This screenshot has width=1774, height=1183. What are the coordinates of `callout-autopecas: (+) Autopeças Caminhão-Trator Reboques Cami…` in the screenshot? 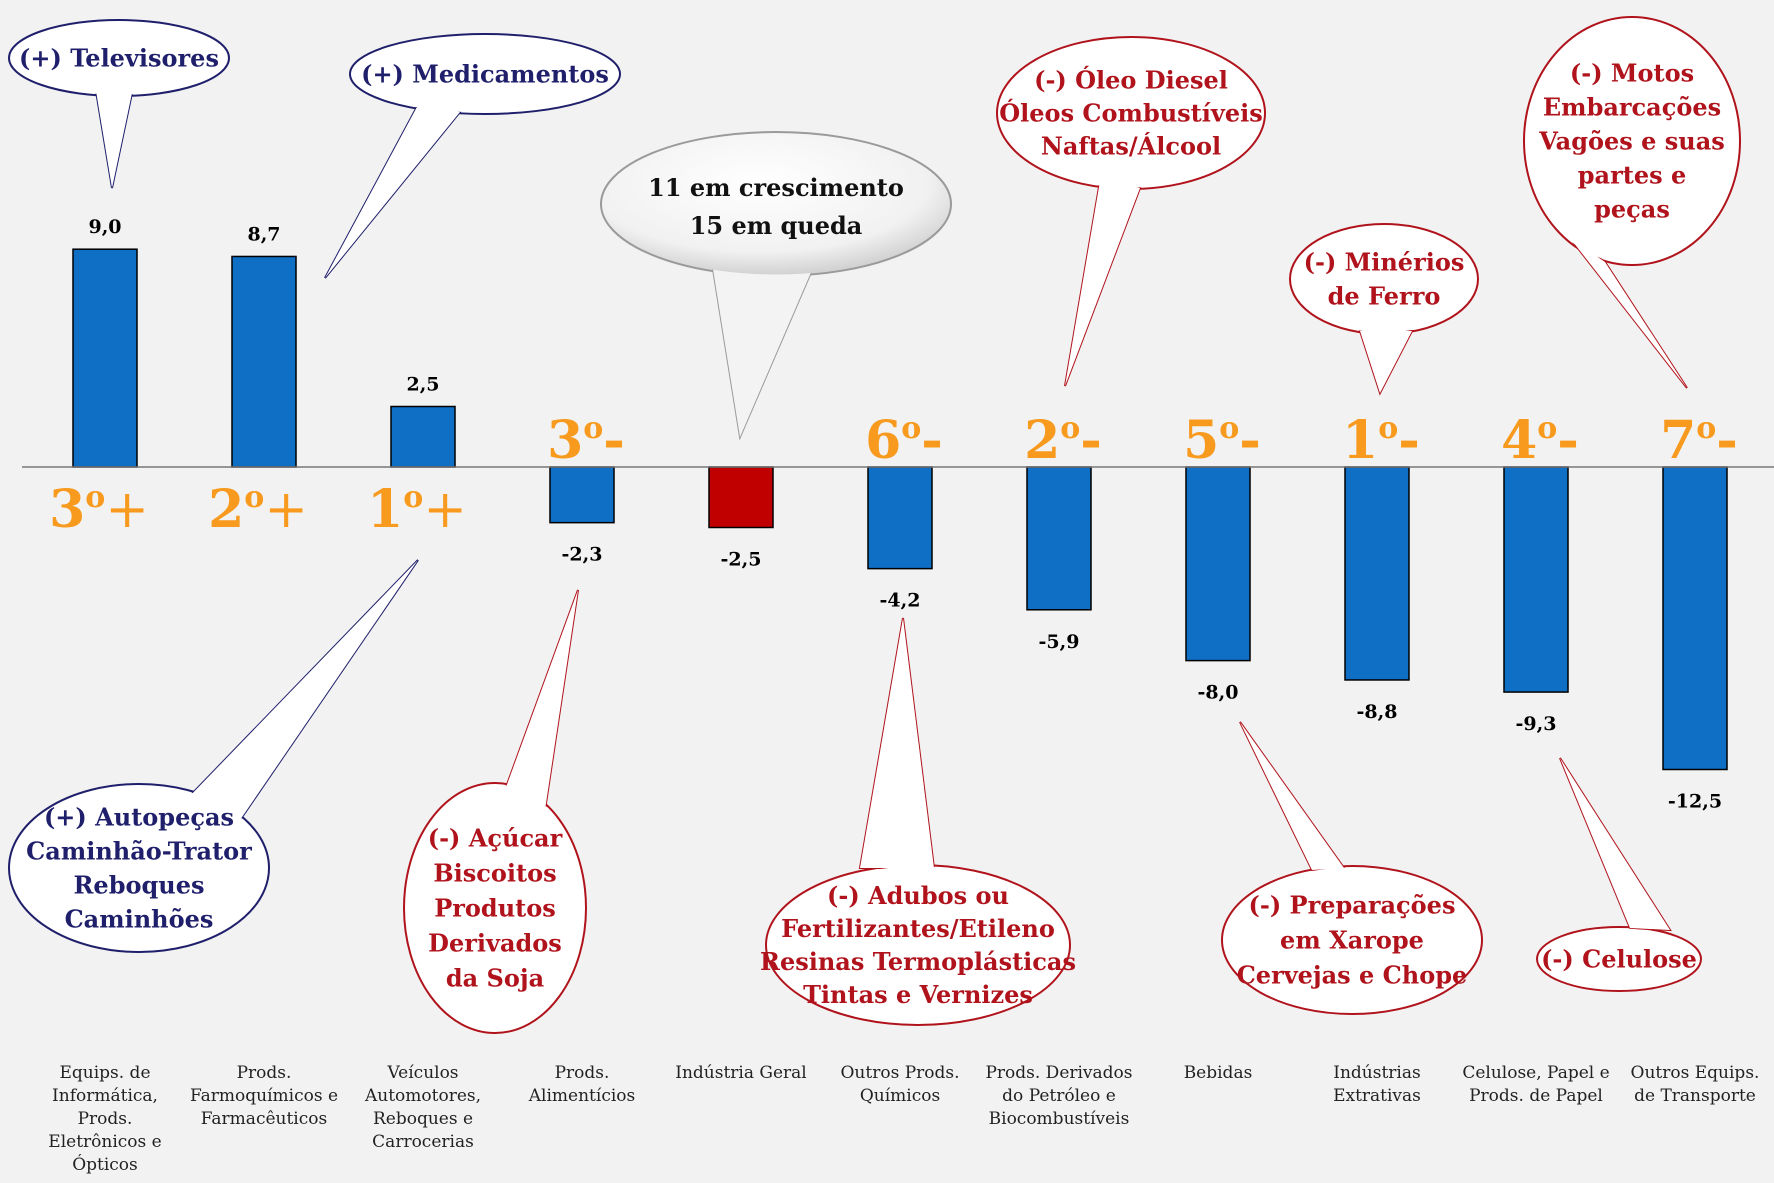 It's located at (213, 756).